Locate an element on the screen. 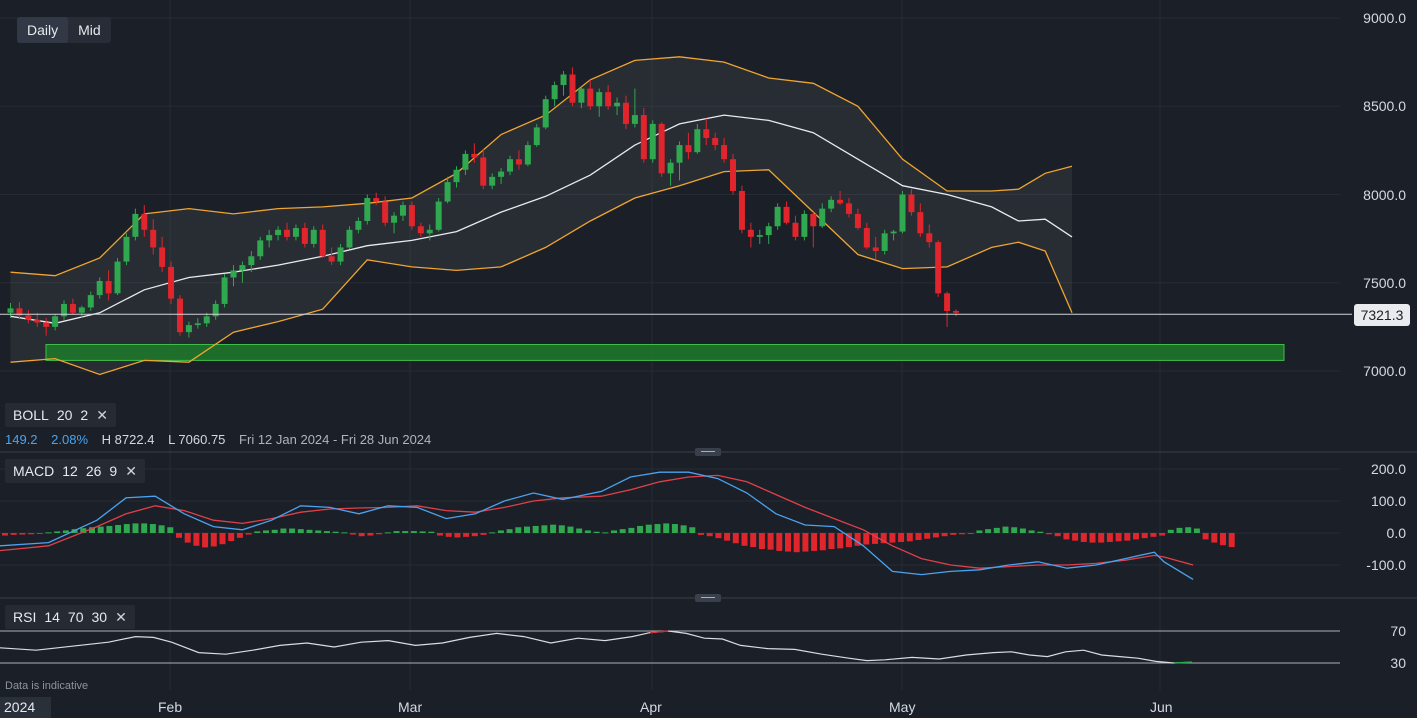 Image resolution: width=1417 pixels, height=718 pixels. date-range: Fri 12 Jan 2024 - Fri 28 Jun 2024 is located at coordinates (335, 439).